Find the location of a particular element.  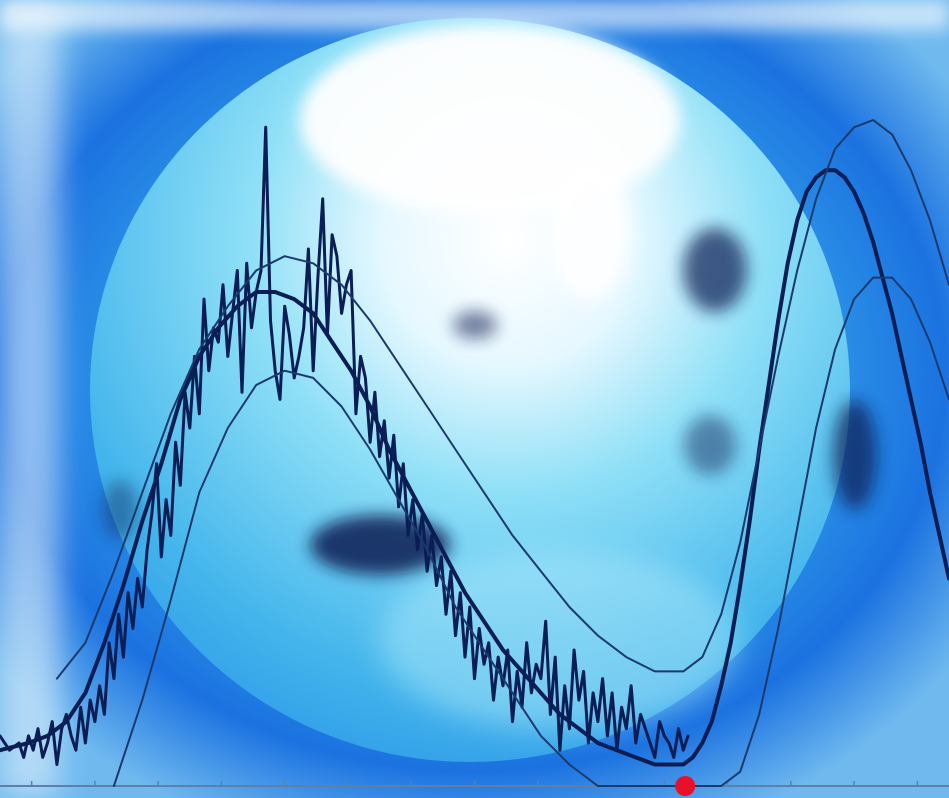

minimum-marker is located at coordinates (685, 786).